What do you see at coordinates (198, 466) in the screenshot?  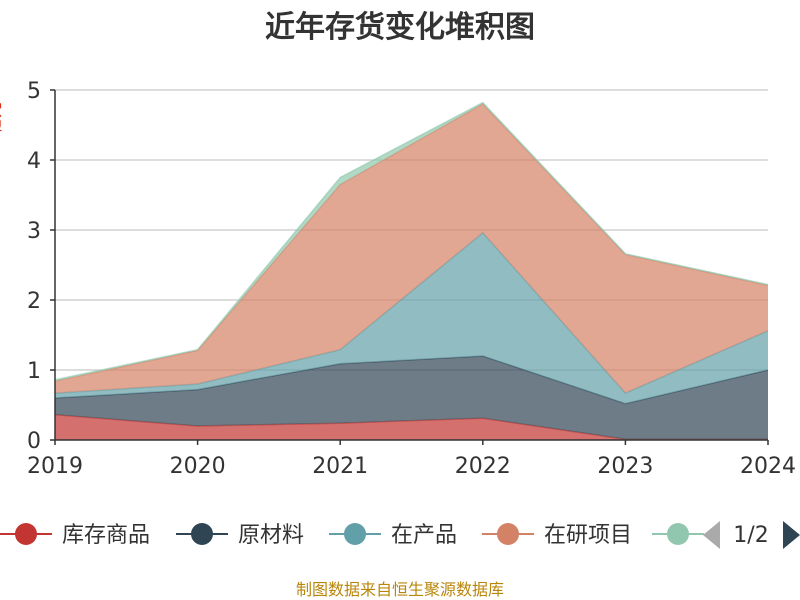 I see `x-tick-label: 2020` at bounding box center [198, 466].